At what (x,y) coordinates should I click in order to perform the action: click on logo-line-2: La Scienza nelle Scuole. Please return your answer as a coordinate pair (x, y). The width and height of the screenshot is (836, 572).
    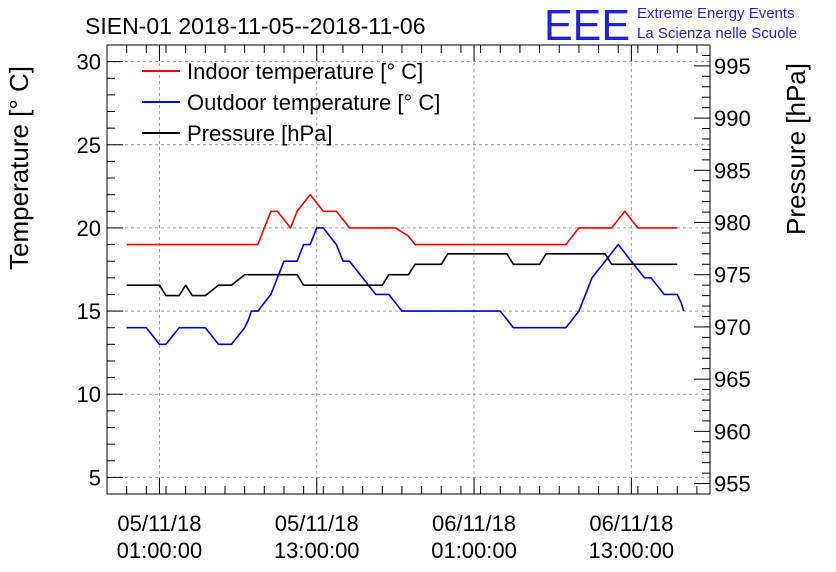
    Looking at the image, I should click on (717, 33).